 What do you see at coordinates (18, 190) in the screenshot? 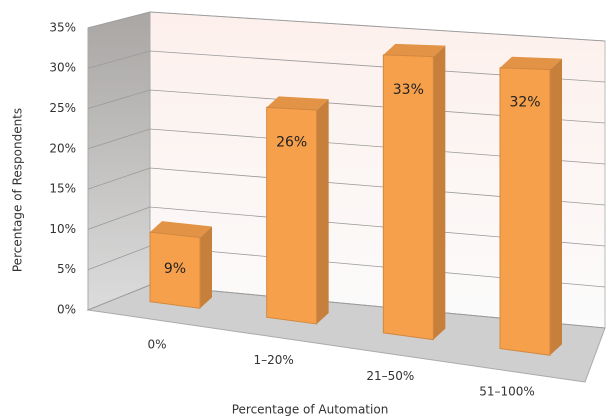
I see `y-axis-title: Percentage of Respondents` at bounding box center [18, 190].